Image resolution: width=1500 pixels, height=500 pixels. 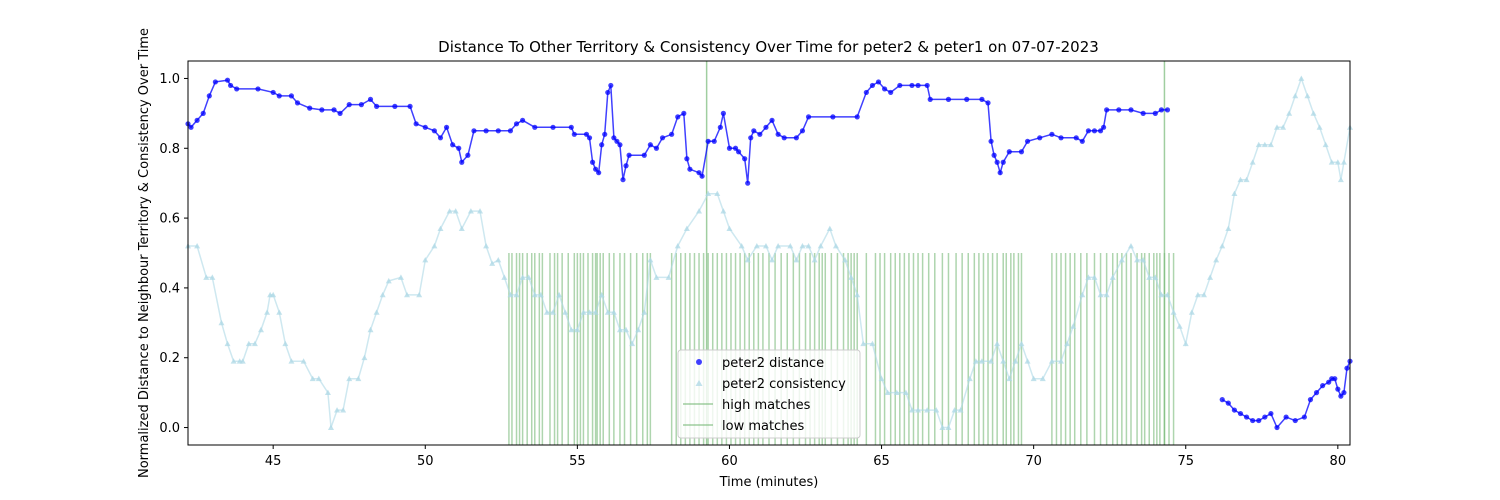 I want to click on x-tick-label: 55, so click(x=577, y=461).